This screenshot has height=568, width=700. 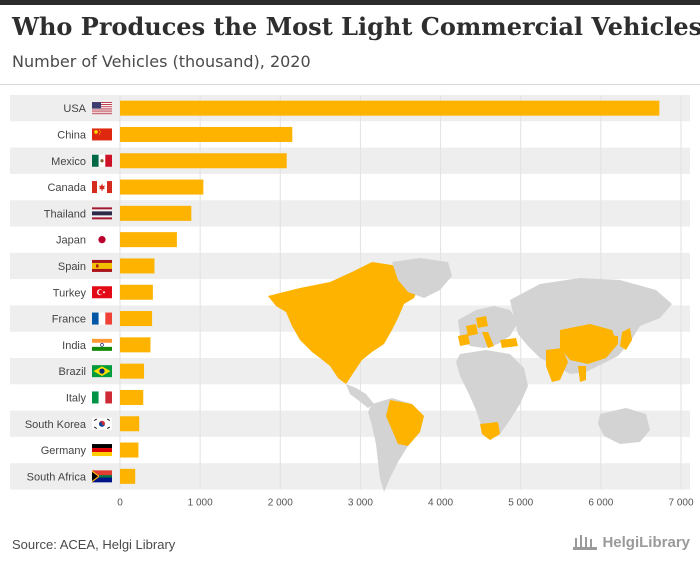 What do you see at coordinates (102, 160) in the screenshot?
I see `mexico-flag-icon` at bounding box center [102, 160].